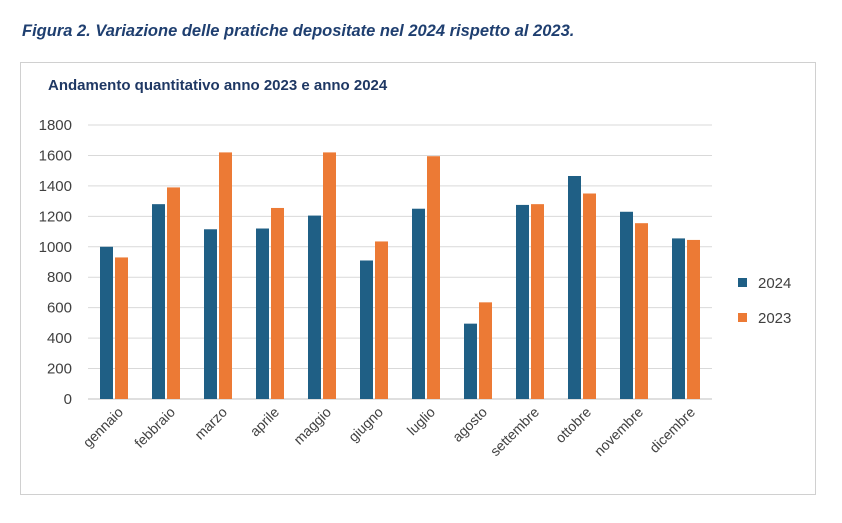 The width and height of the screenshot is (842, 523). What do you see at coordinates (672, 430) in the screenshot?
I see `x-tick-label: dicembre` at bounding box center [672, 430].